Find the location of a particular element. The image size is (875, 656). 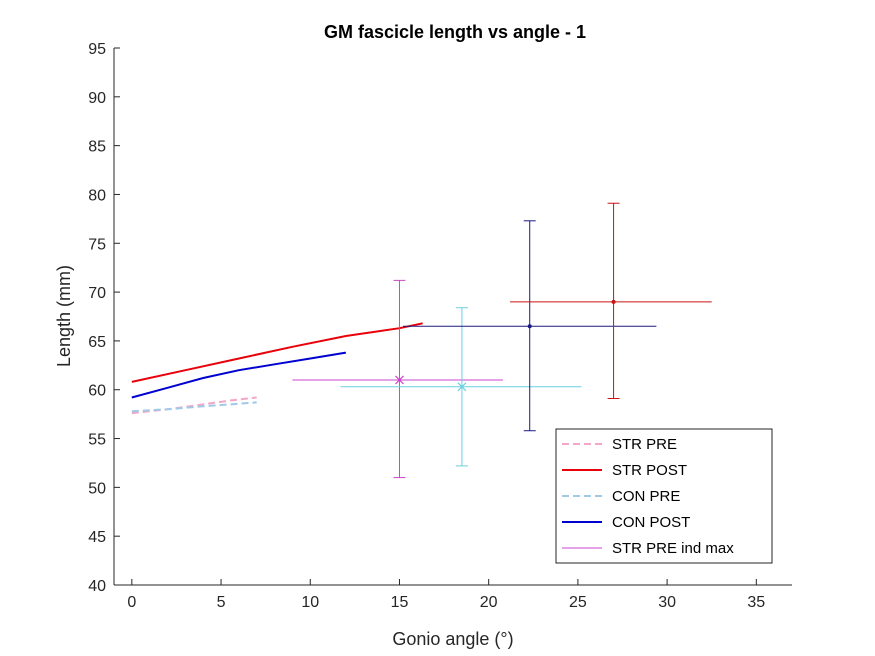

x-tick-label: 30 is located at coordinates (667, 602).